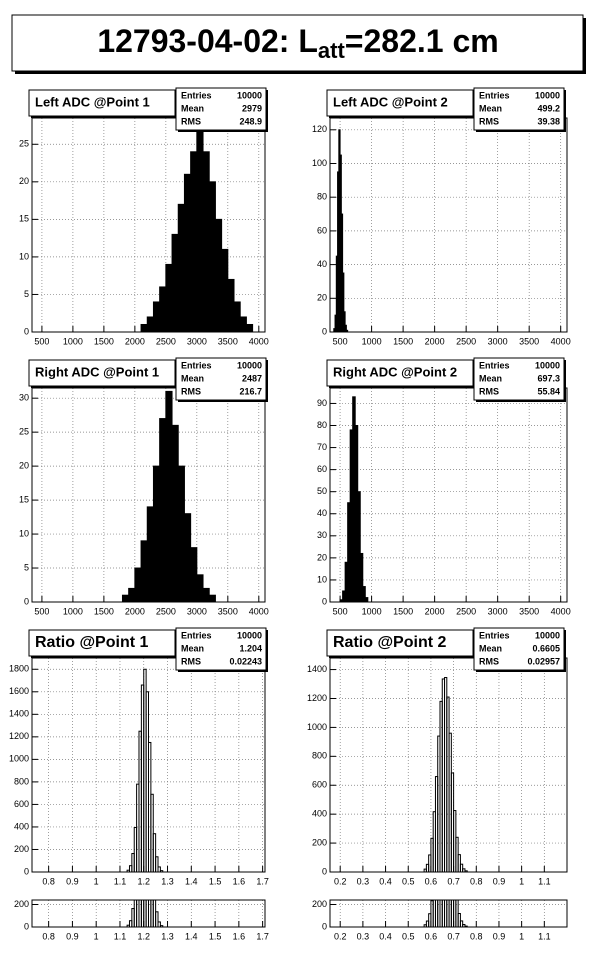 The height and width of the screenshot is (958, 596). I want to click on y-tick-label: 100, so click(319, 163).